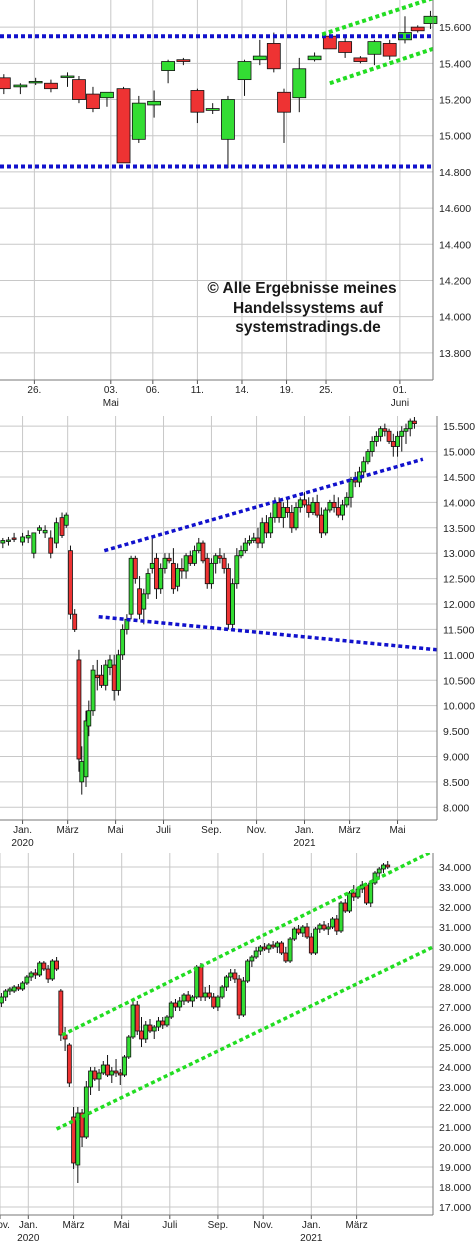  What do you see at coordinates (455, 354) in the screenshot?
I see `y-tick-label: 13.800` at bounding box center [455, 354].